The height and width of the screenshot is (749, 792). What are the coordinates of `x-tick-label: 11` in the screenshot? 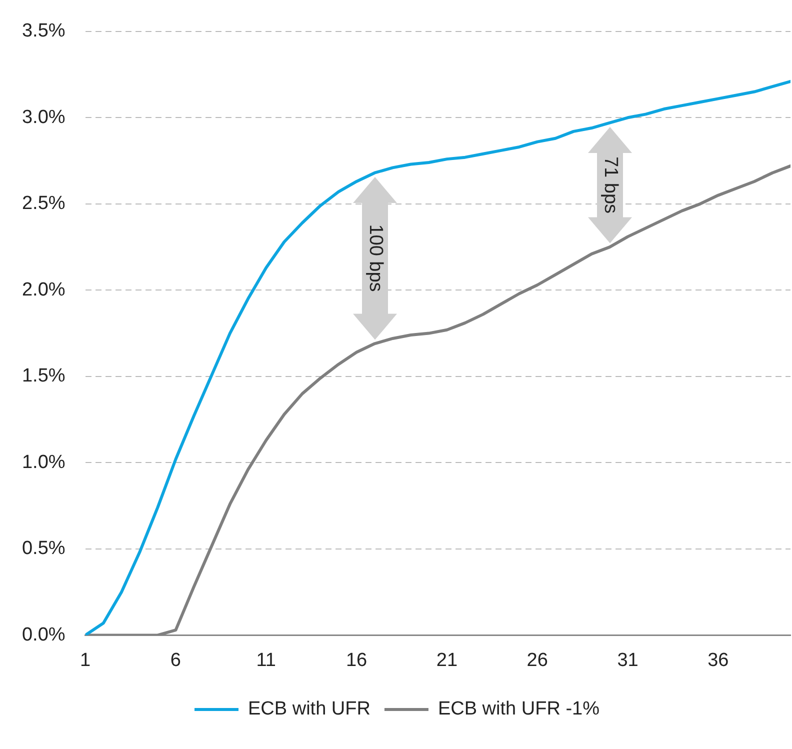 It's located at (266, 660).